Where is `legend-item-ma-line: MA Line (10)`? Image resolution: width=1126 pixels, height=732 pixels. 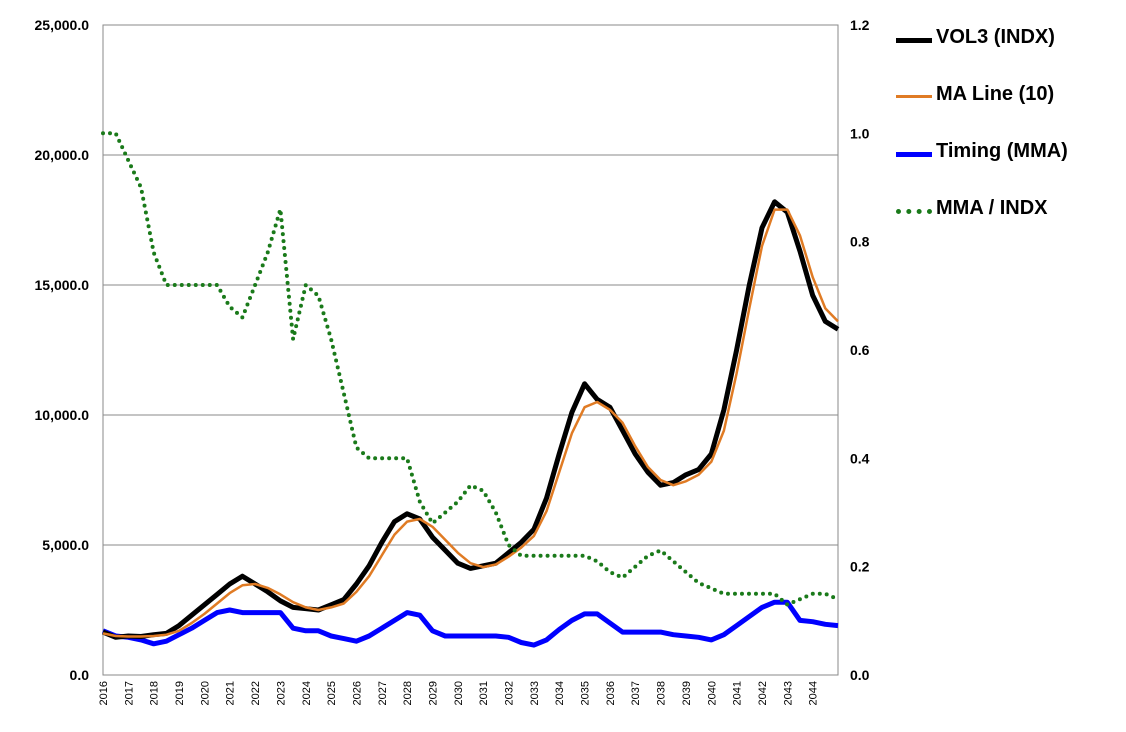
legend-item-ma-line: MA Line (10) is located at coordinates (1009, 107).